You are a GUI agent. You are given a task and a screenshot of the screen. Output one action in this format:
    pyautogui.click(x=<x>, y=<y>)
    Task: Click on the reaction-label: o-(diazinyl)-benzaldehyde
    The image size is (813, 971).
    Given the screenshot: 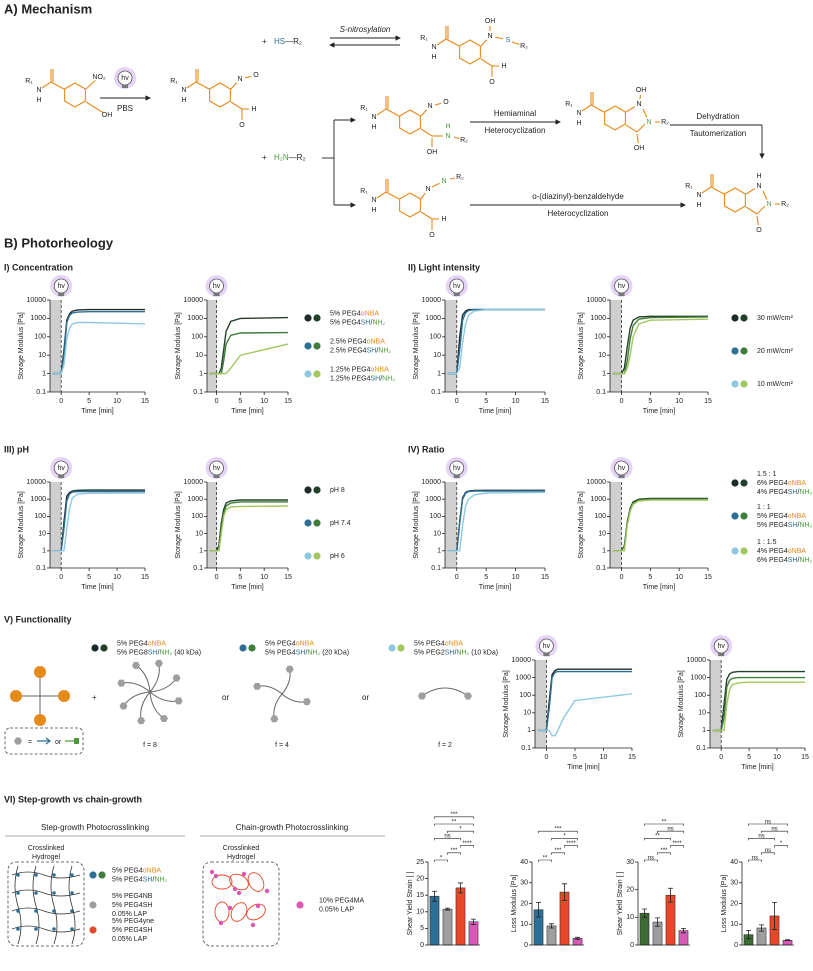 What is the action you would take?
    pyautogui.click(x=578, y=196)
    